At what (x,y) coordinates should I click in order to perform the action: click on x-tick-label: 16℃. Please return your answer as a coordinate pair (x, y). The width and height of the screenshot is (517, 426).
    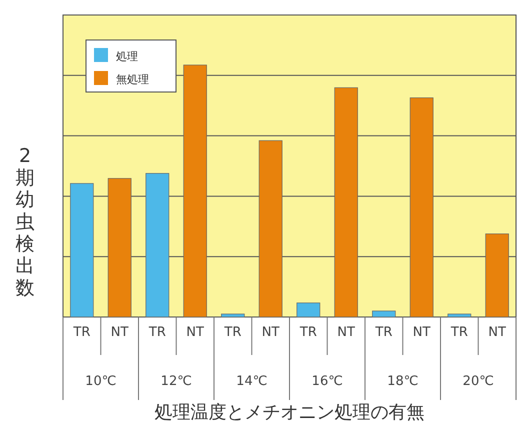
    Looking at the image, I should click on (327, 381).